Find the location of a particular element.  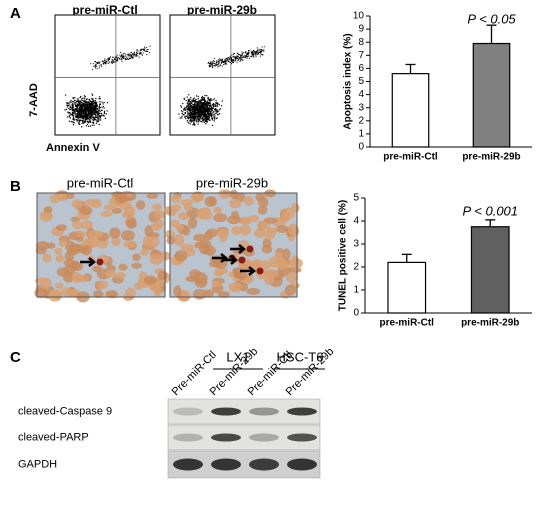

y-tick-label: 4 is located at coordinates (361, 94).